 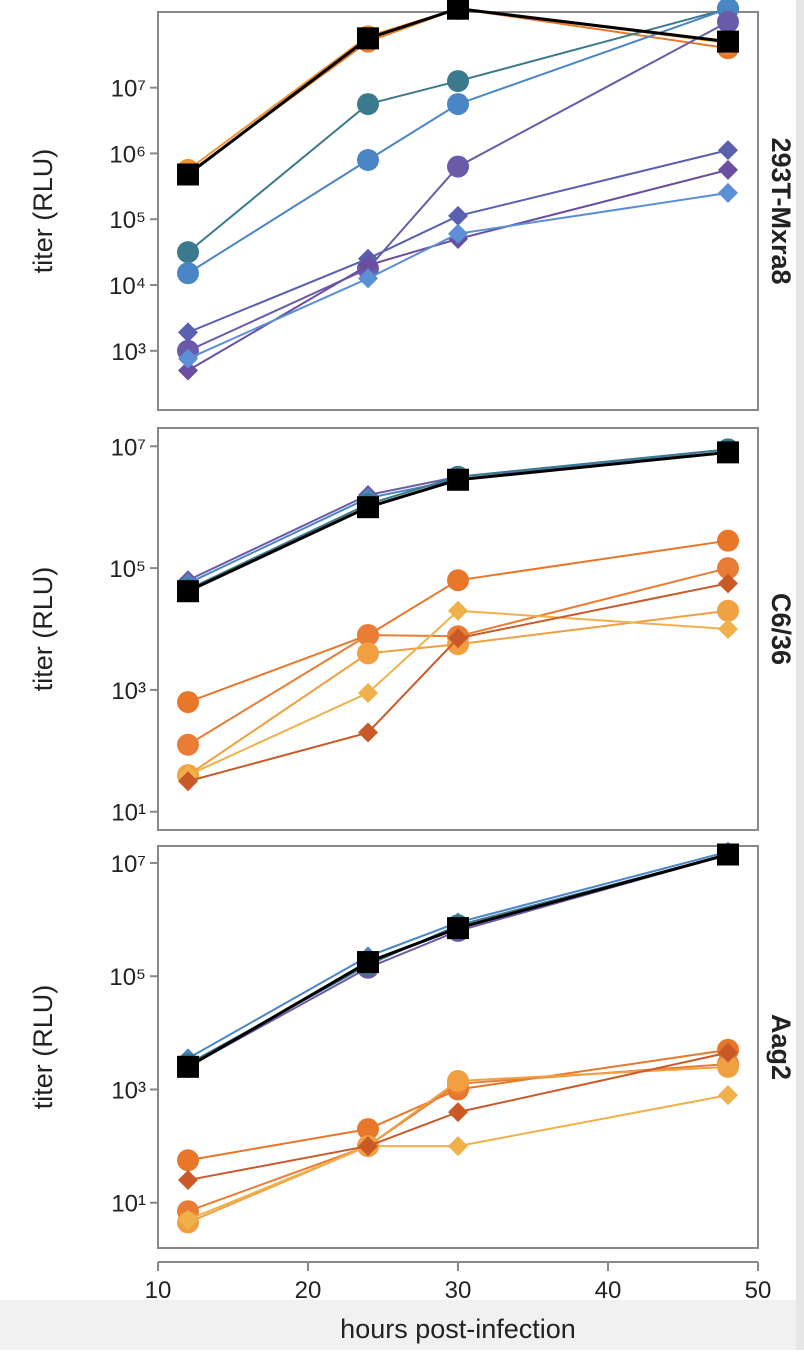 I want to click on facet-label: C6/36, so click(x=781, y=629).